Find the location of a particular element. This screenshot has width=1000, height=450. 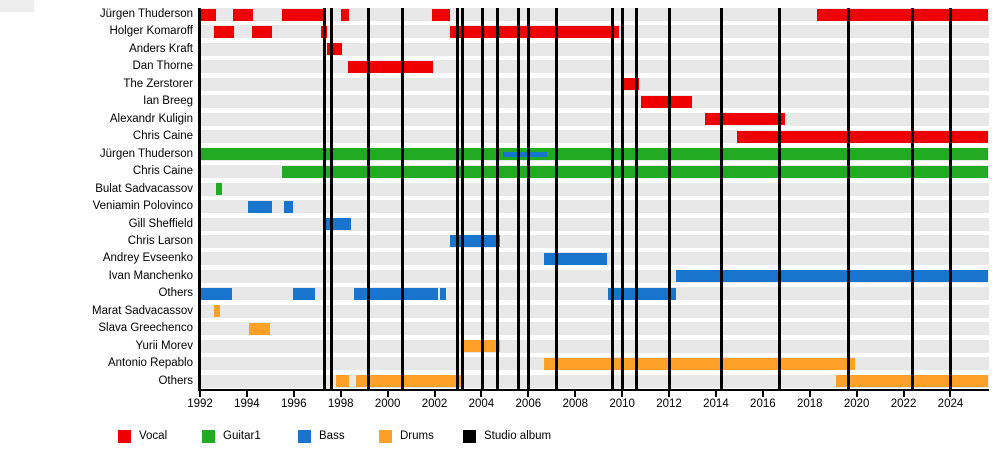

legend-label: Vocal is located at coordinates (153, 436).